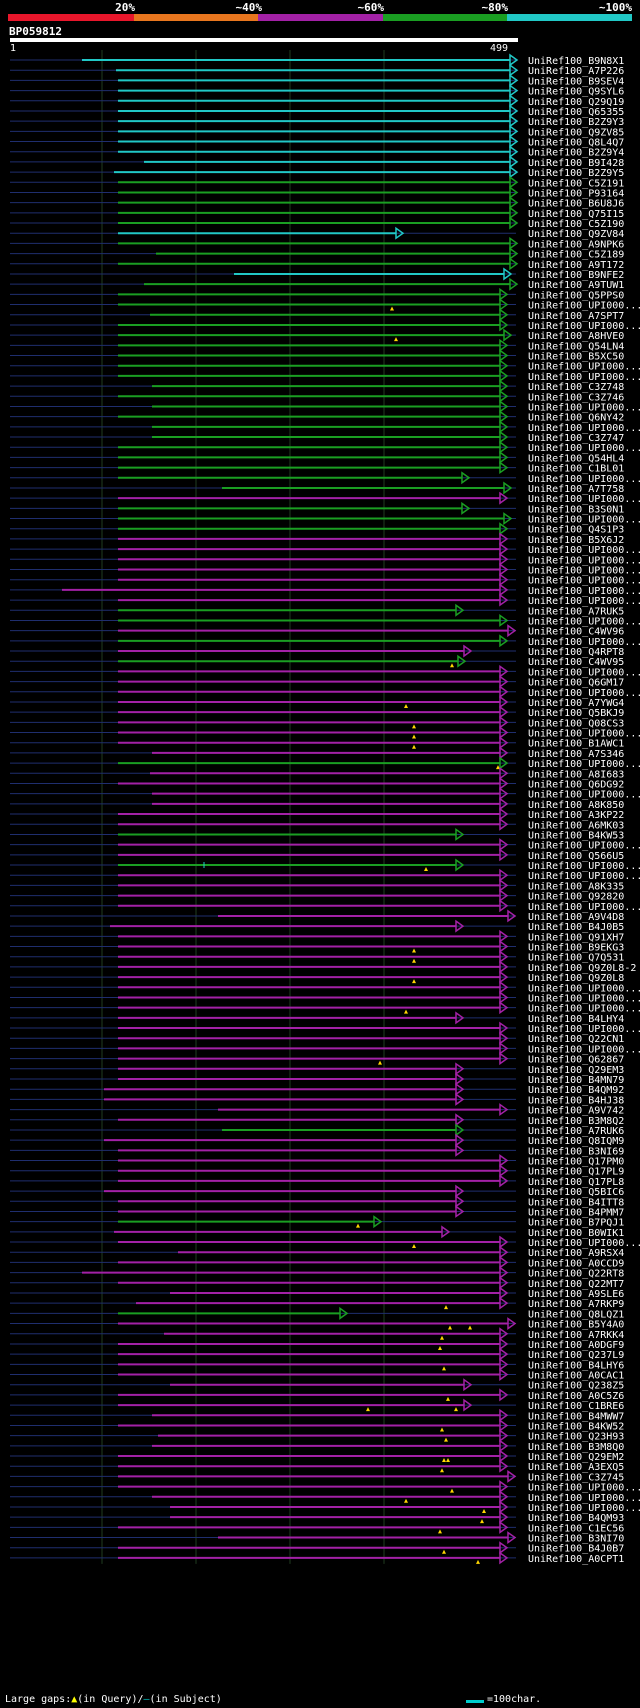 This screenshot has width=640, height=1708. What do you see at coordinates (317, 1324) in the screenshot?
I see `hit-row: UniRef100_B5Y4A0` at bounding box center [317, 1324].